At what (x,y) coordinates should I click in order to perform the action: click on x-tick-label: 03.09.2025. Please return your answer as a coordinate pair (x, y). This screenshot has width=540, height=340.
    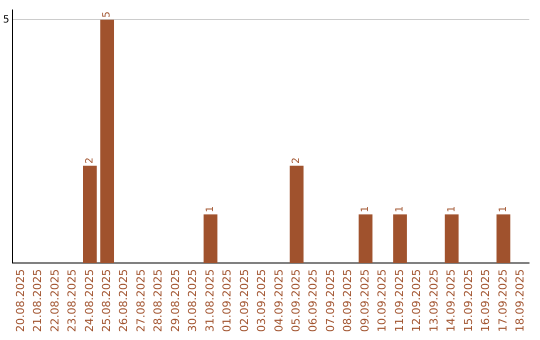
    Looking at the image, I should click on (261, 300).